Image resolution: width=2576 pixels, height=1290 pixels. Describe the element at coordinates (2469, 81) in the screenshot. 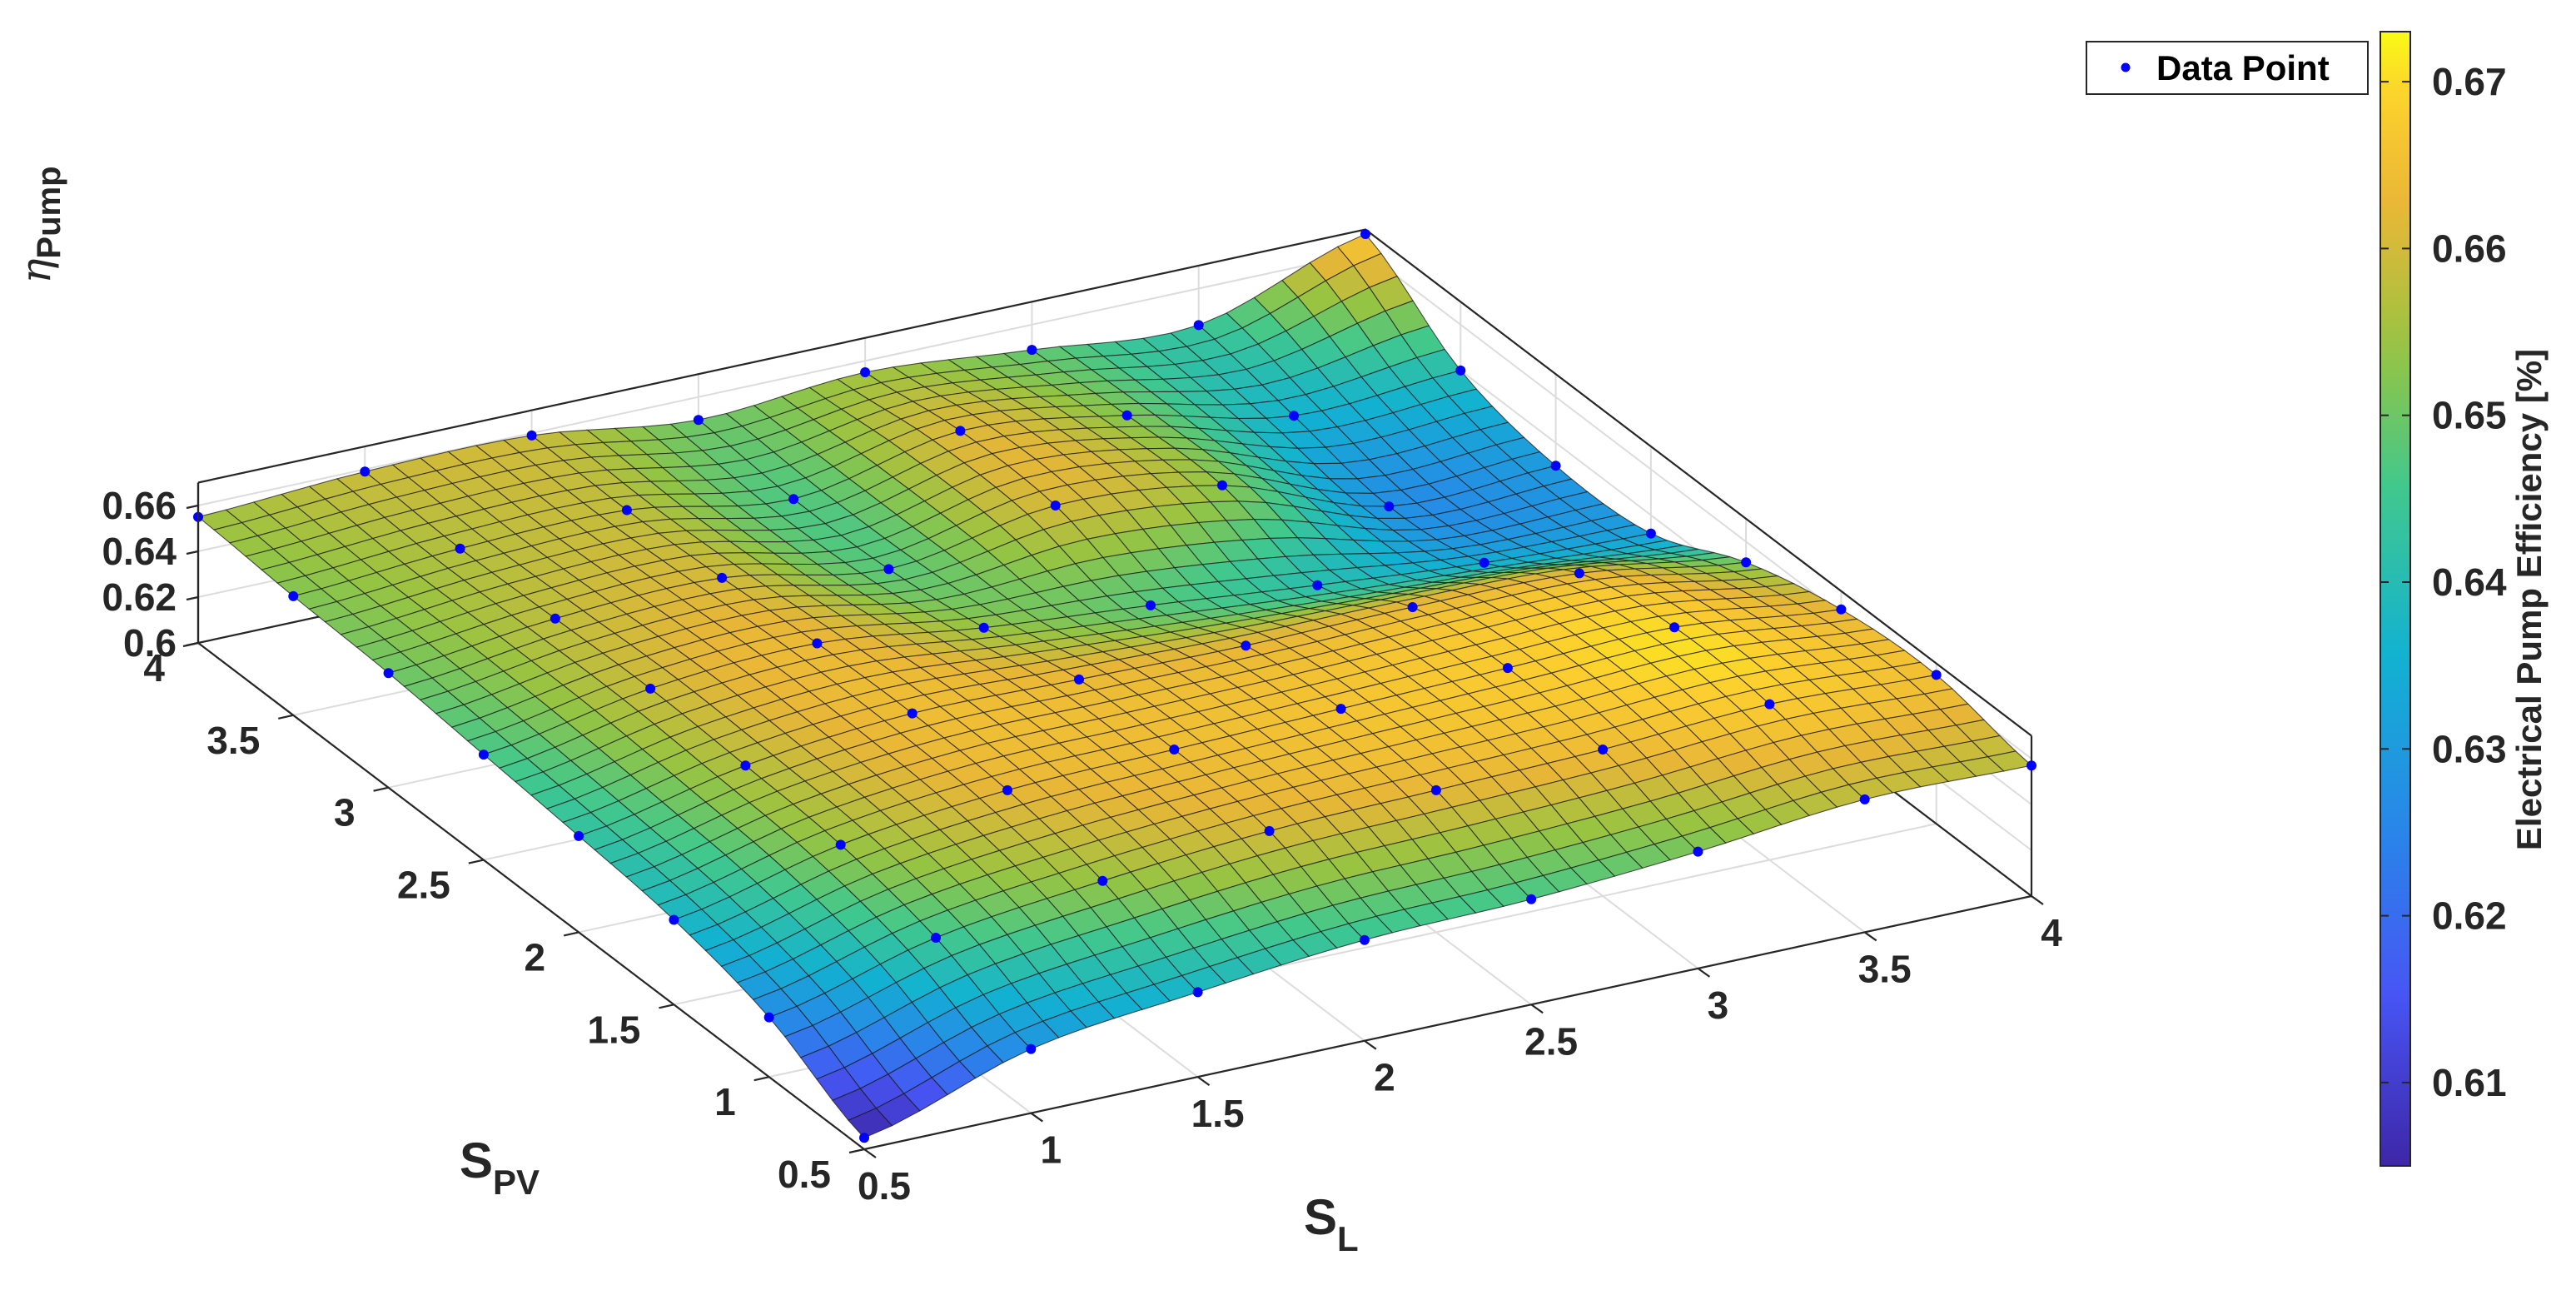

I see `colorbar-tick-label: 0.67` at that location.